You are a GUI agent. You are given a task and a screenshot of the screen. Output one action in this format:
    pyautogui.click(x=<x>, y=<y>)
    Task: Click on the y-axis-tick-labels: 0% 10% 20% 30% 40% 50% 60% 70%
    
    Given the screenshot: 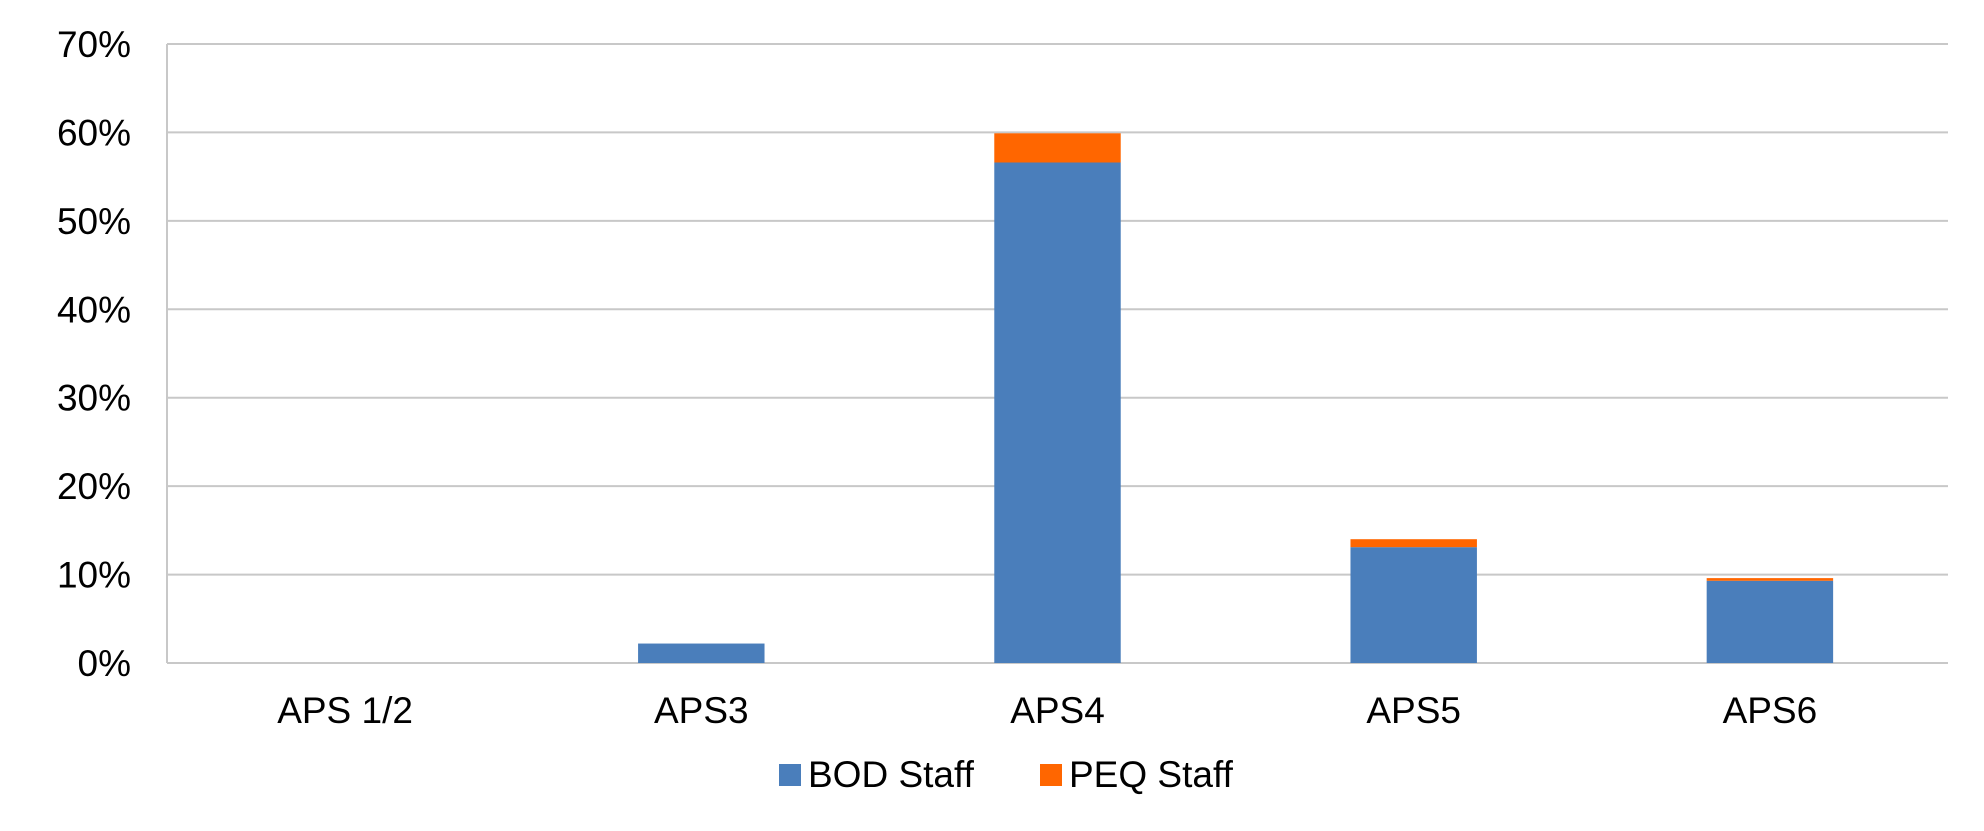 What is the action you would take?
    pyautogui.click(x=94, y=354)
    